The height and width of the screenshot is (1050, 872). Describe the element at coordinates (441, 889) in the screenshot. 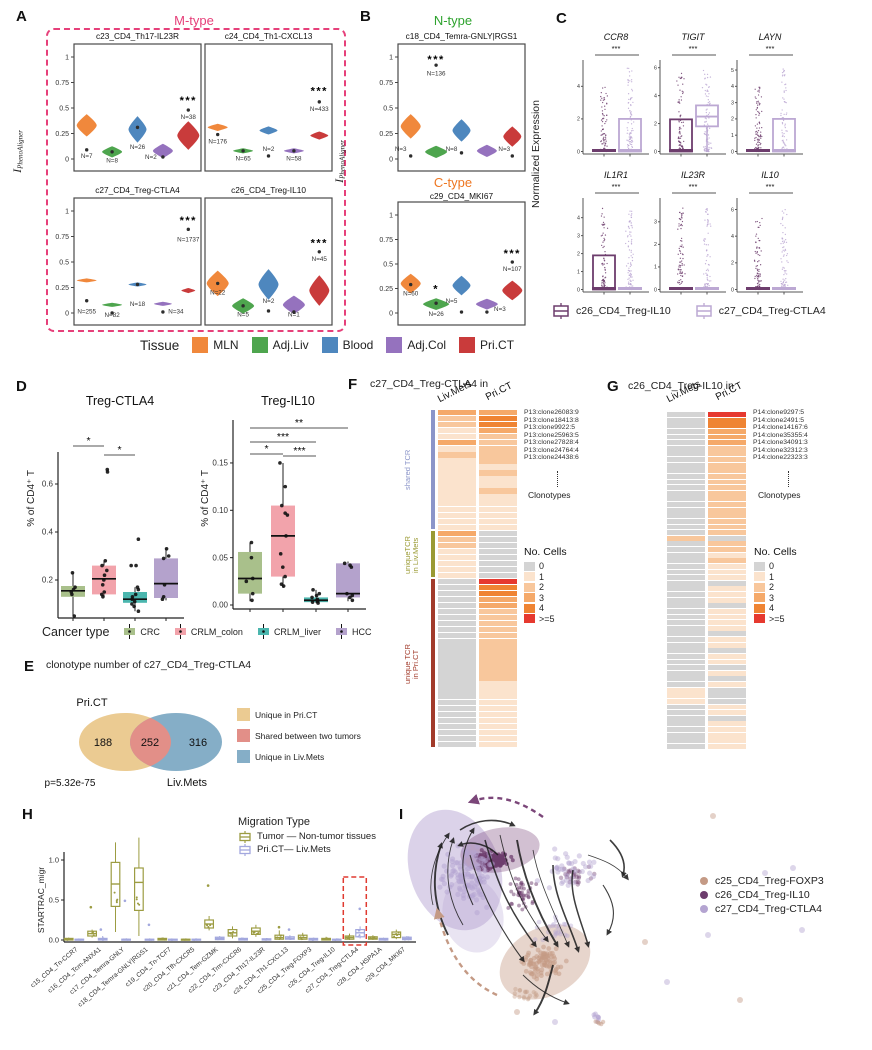

I see `streamline` at that location.